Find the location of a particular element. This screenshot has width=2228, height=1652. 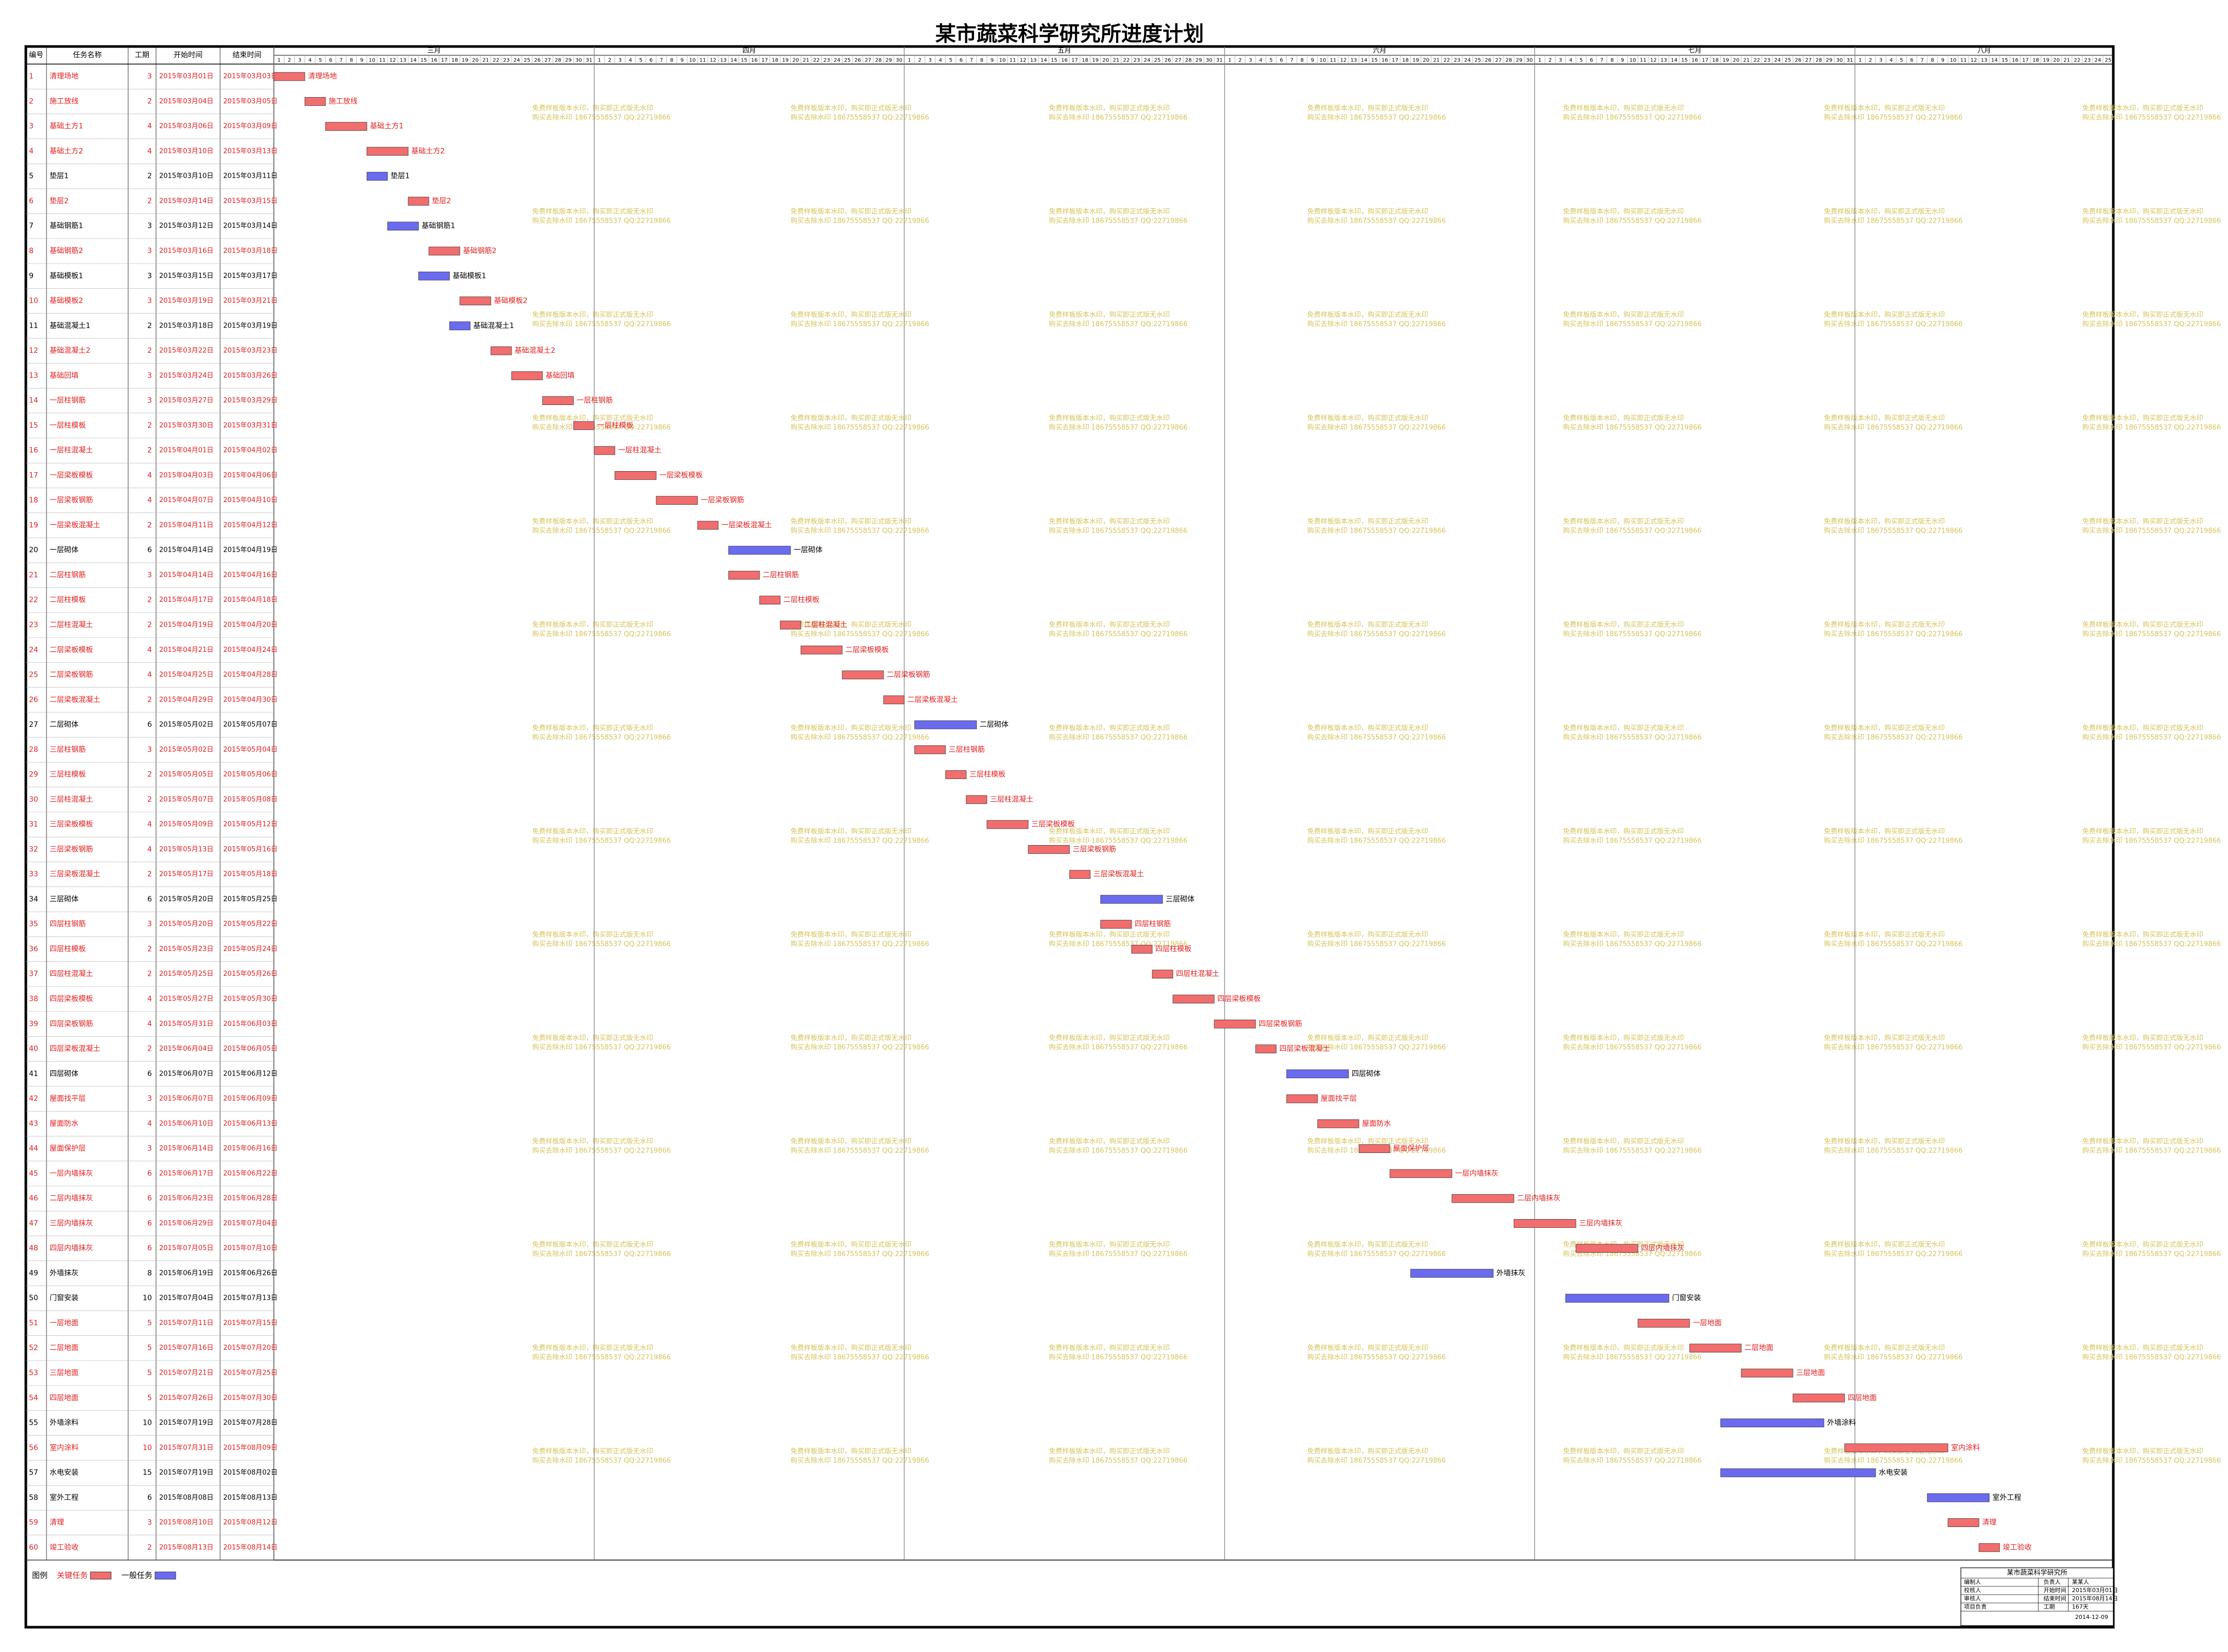

bar-label: 基础土方1 is located at coordinates (387, 126).